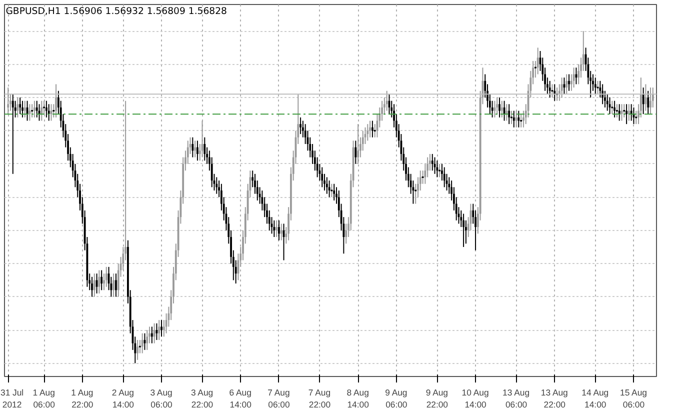 The height and width of the screenshot is (412, 700). Describe the element at coordinates (117, 12) in the screenshot. I see `chart-title: GBPUSD,H1 1.56906 1.56932 1.56809 1.56828` at that location.